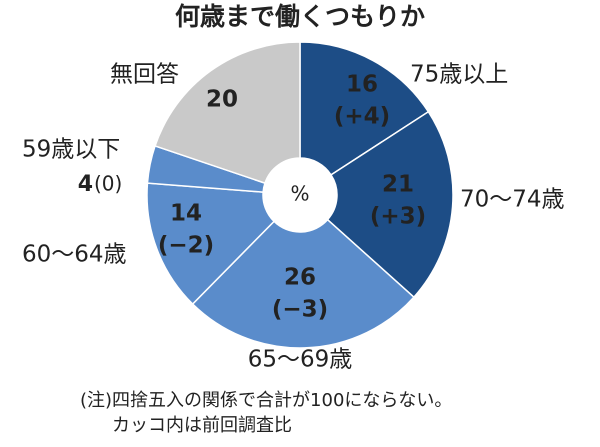 The height and width of the screenshot is (447, 600). I want to click on value-label: 14, so click(186, 214).